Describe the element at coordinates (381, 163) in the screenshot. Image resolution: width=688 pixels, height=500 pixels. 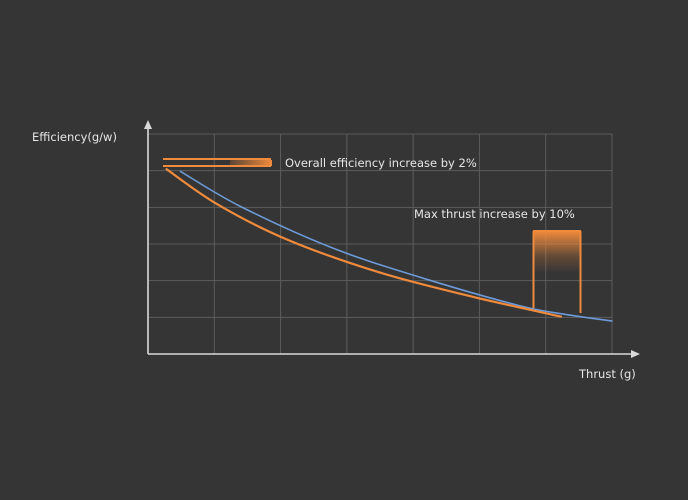
I see `annotation-efficiency: Overall efficiency increase by 2%` at that location.